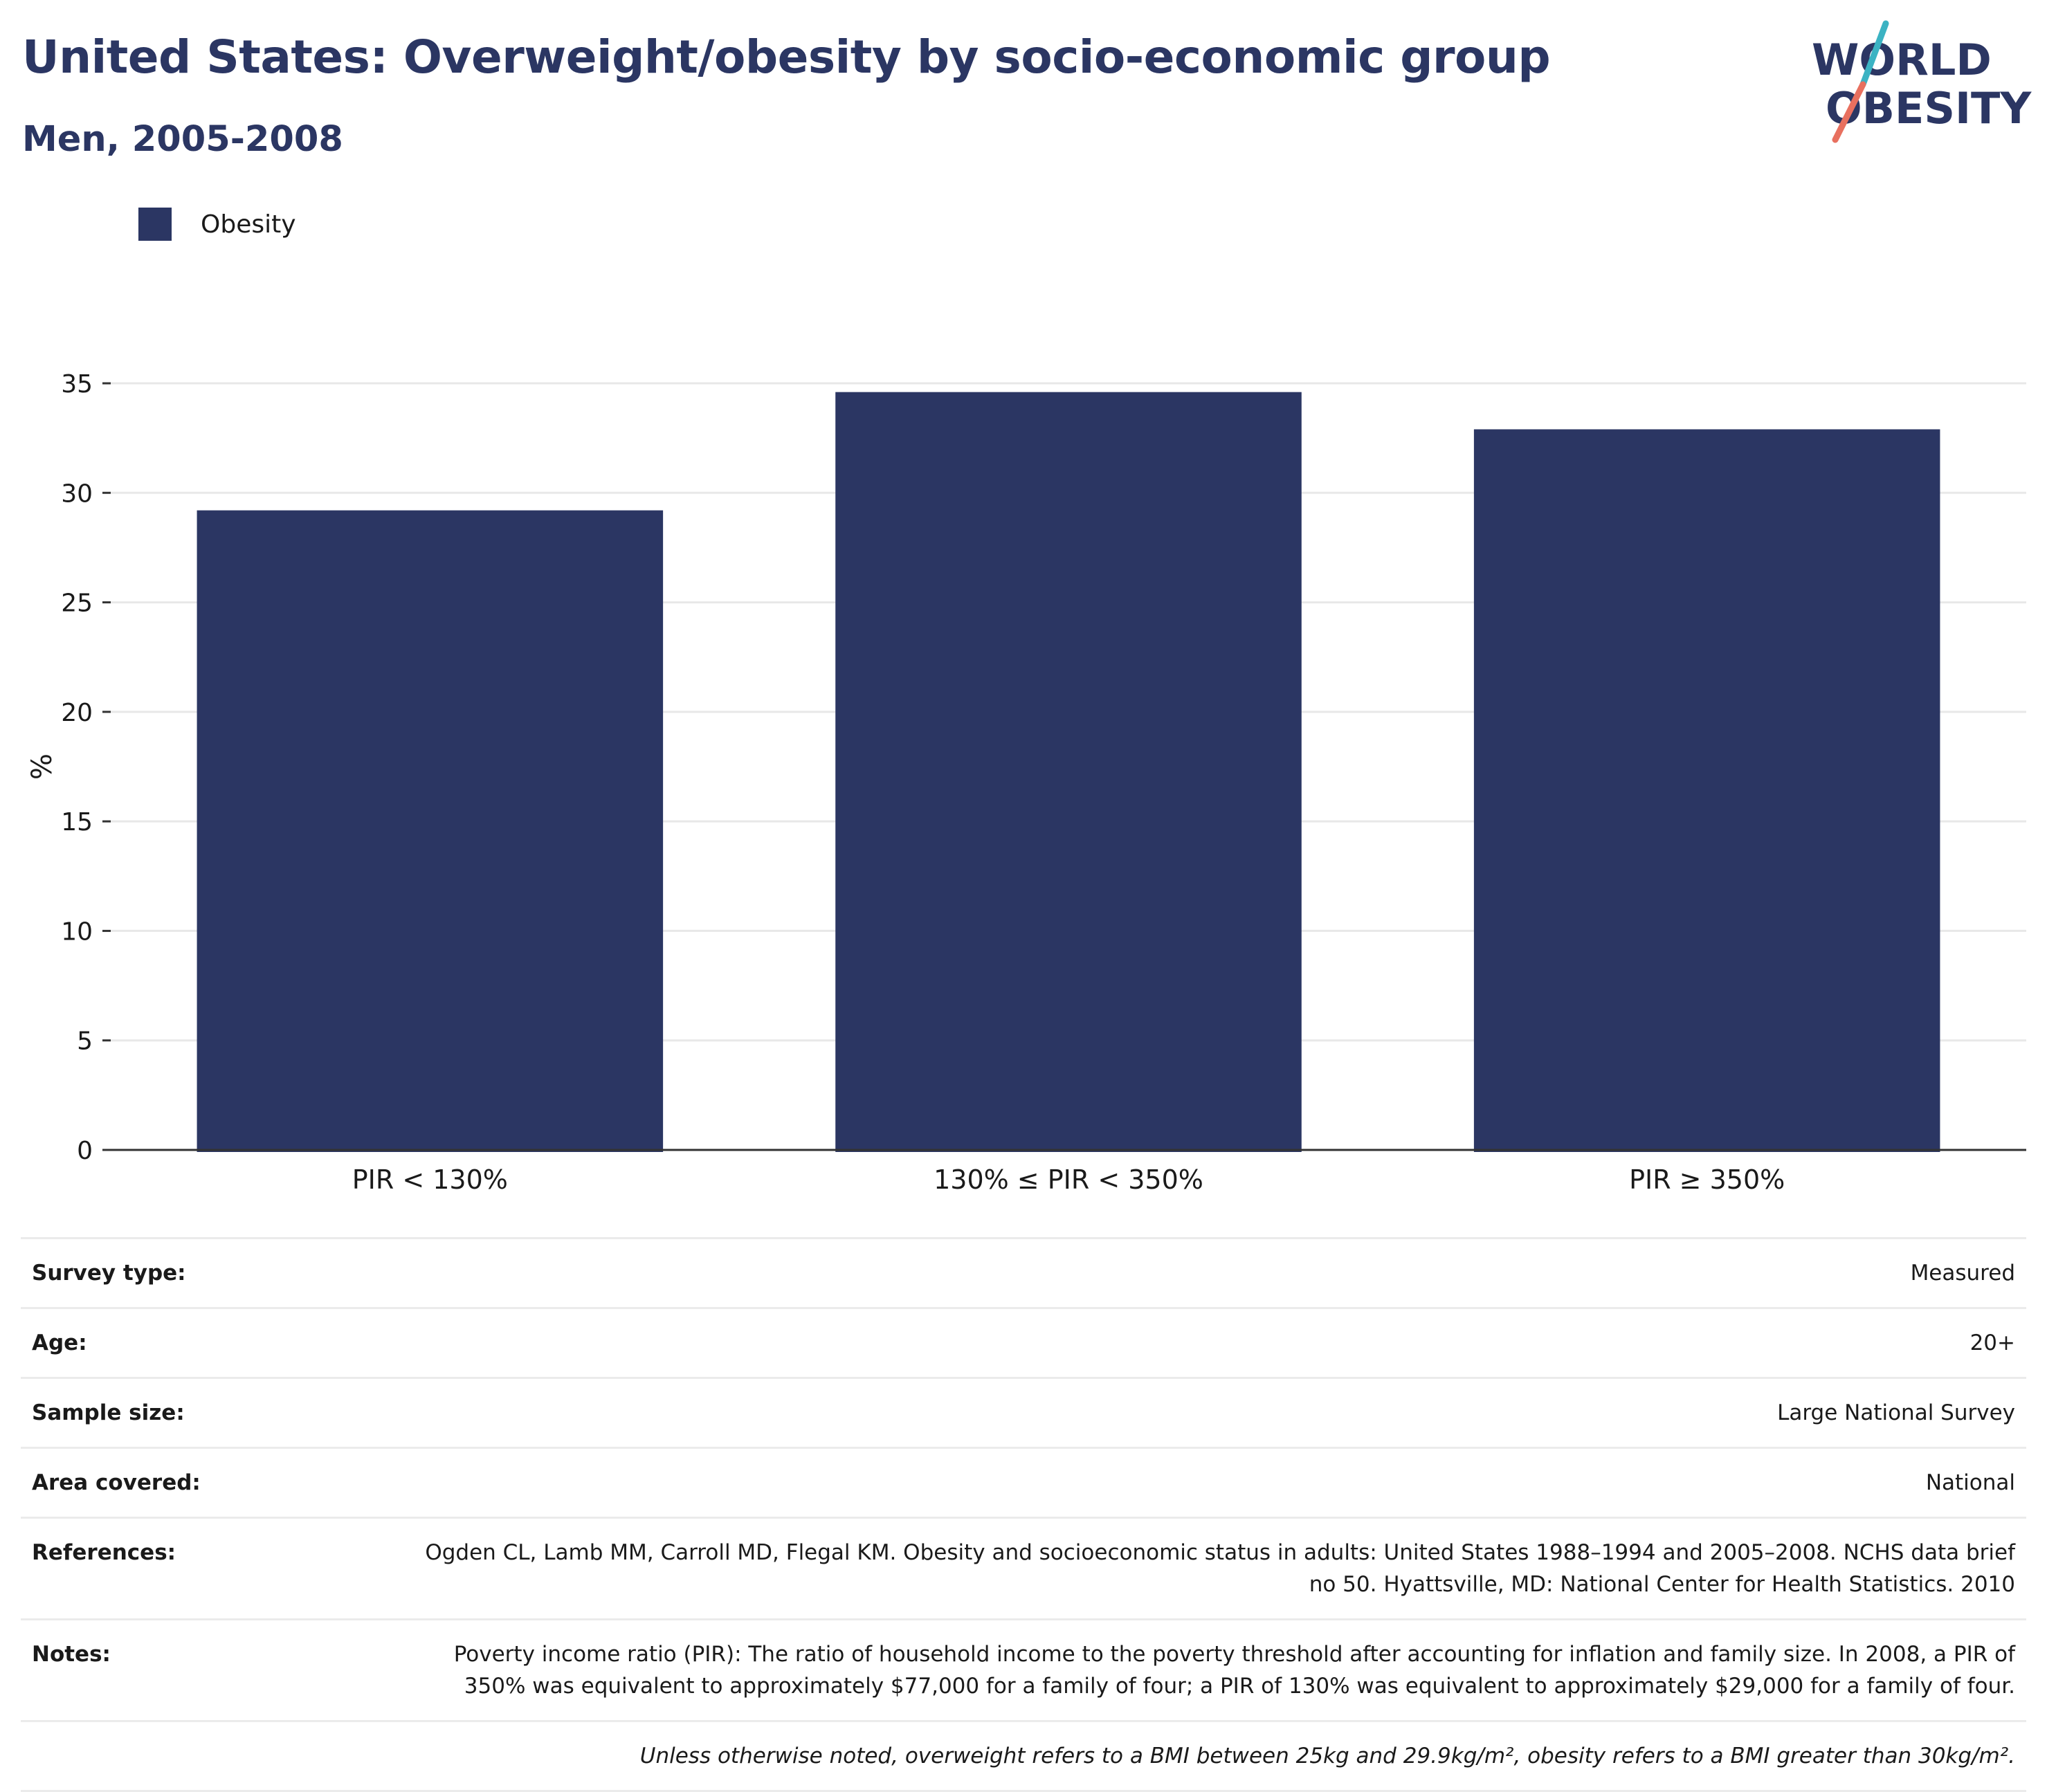 The width and height of the screenshot is (2047, 1792). I want to click on meta-key: Age:, so click(60, 1343).